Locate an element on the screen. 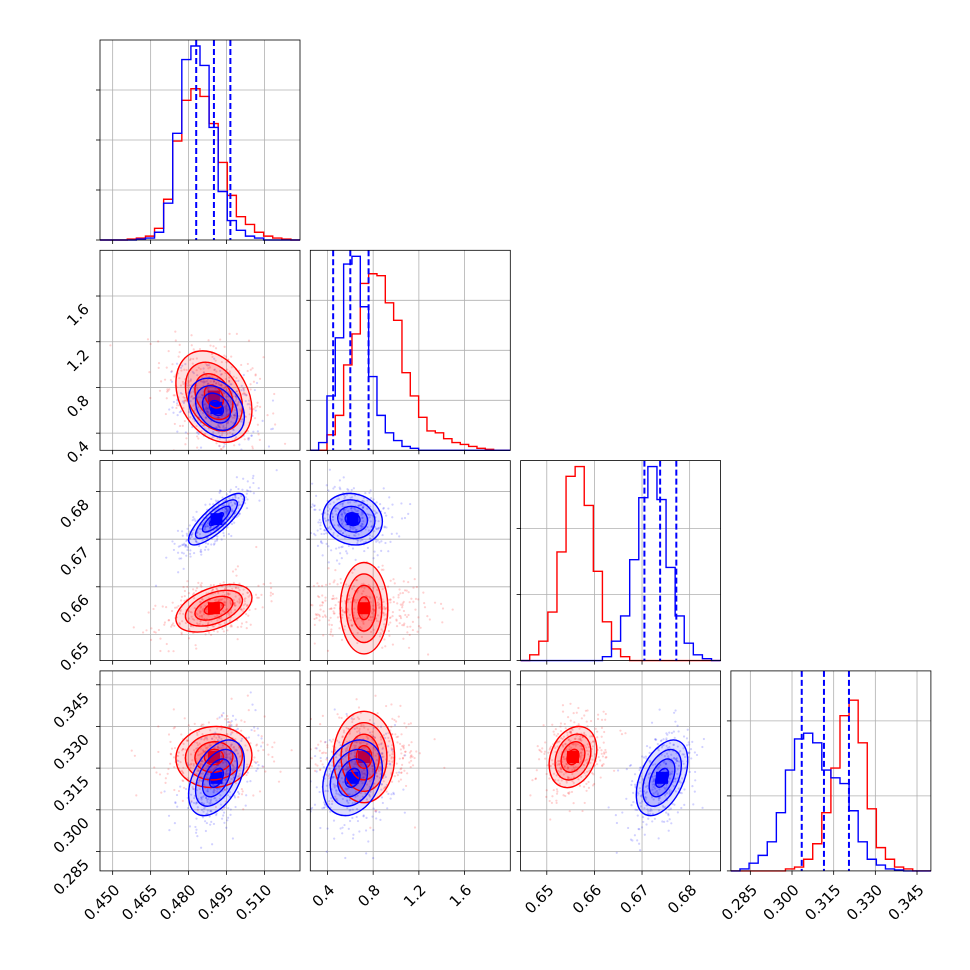 The width and height of the screenshot is (970, 970). y-tick-label: 0.8 is located at coordinates (78, 407).